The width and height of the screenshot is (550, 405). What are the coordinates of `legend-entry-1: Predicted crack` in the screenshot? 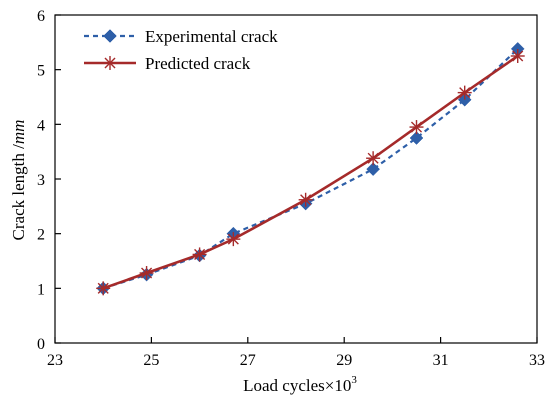 It's located at (167, 63).